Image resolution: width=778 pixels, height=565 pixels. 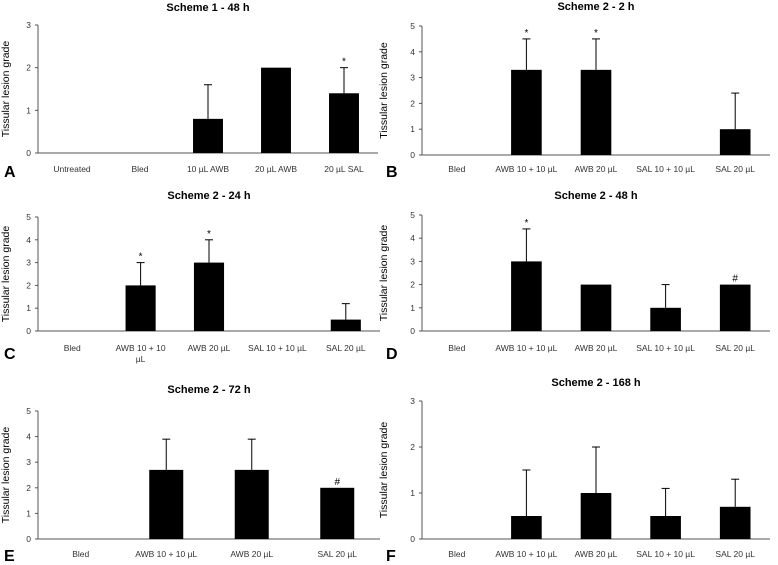 I want to click on x-tick-label: 20 µL AWB, so click(x=276, y=169).